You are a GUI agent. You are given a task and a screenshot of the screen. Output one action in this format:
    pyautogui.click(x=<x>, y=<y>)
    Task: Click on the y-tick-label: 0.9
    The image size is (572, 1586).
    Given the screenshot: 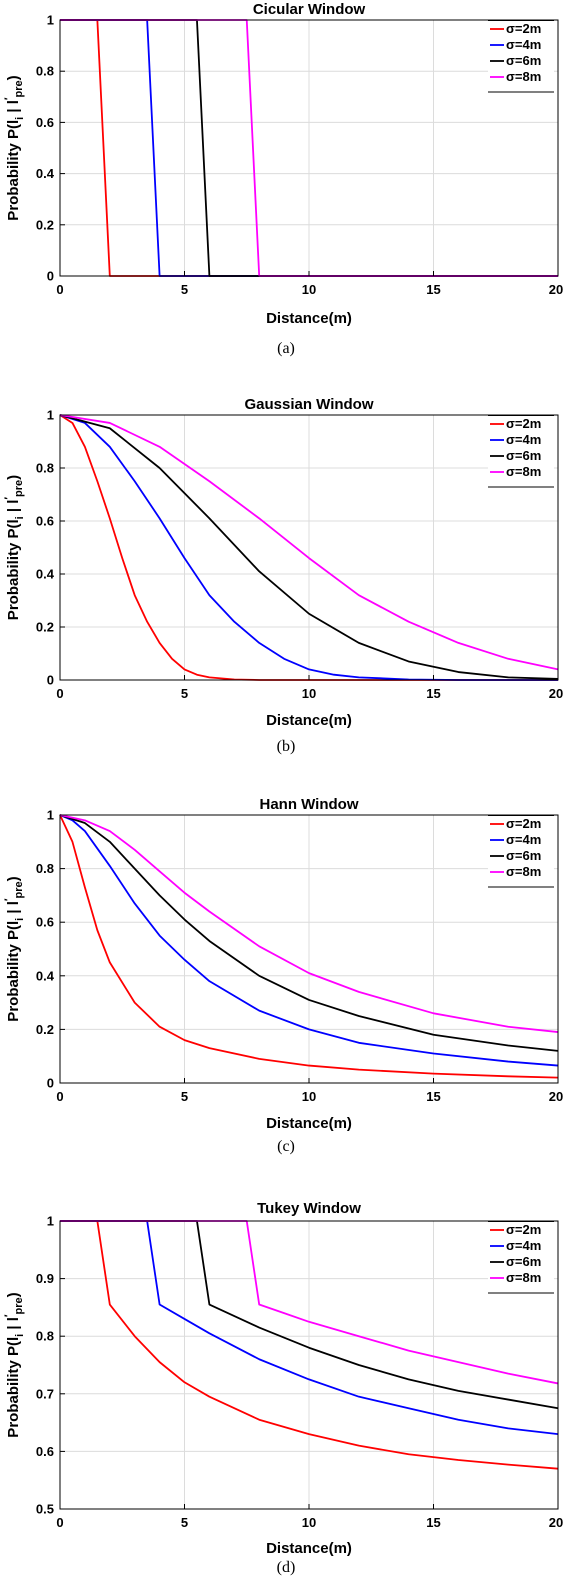 What is the action you would take?
    pyautogui.click(x=45, y=1278)
    